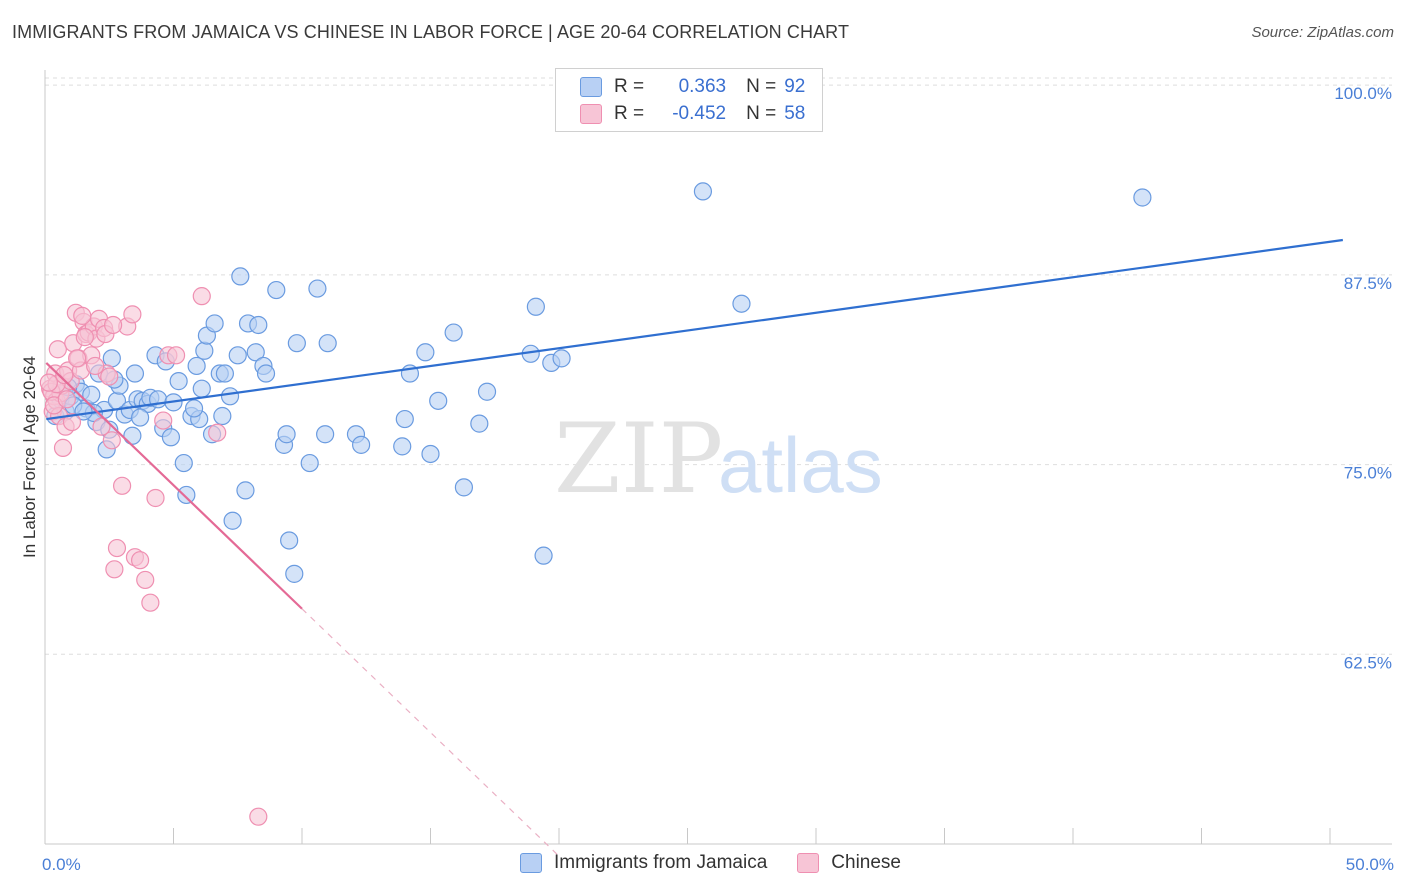  What do you see at coordinates (661, 862) in the screenshot?
I see `legend-label-jamaica: Immigrants from Jamaica` at bounding box center [661, 862].